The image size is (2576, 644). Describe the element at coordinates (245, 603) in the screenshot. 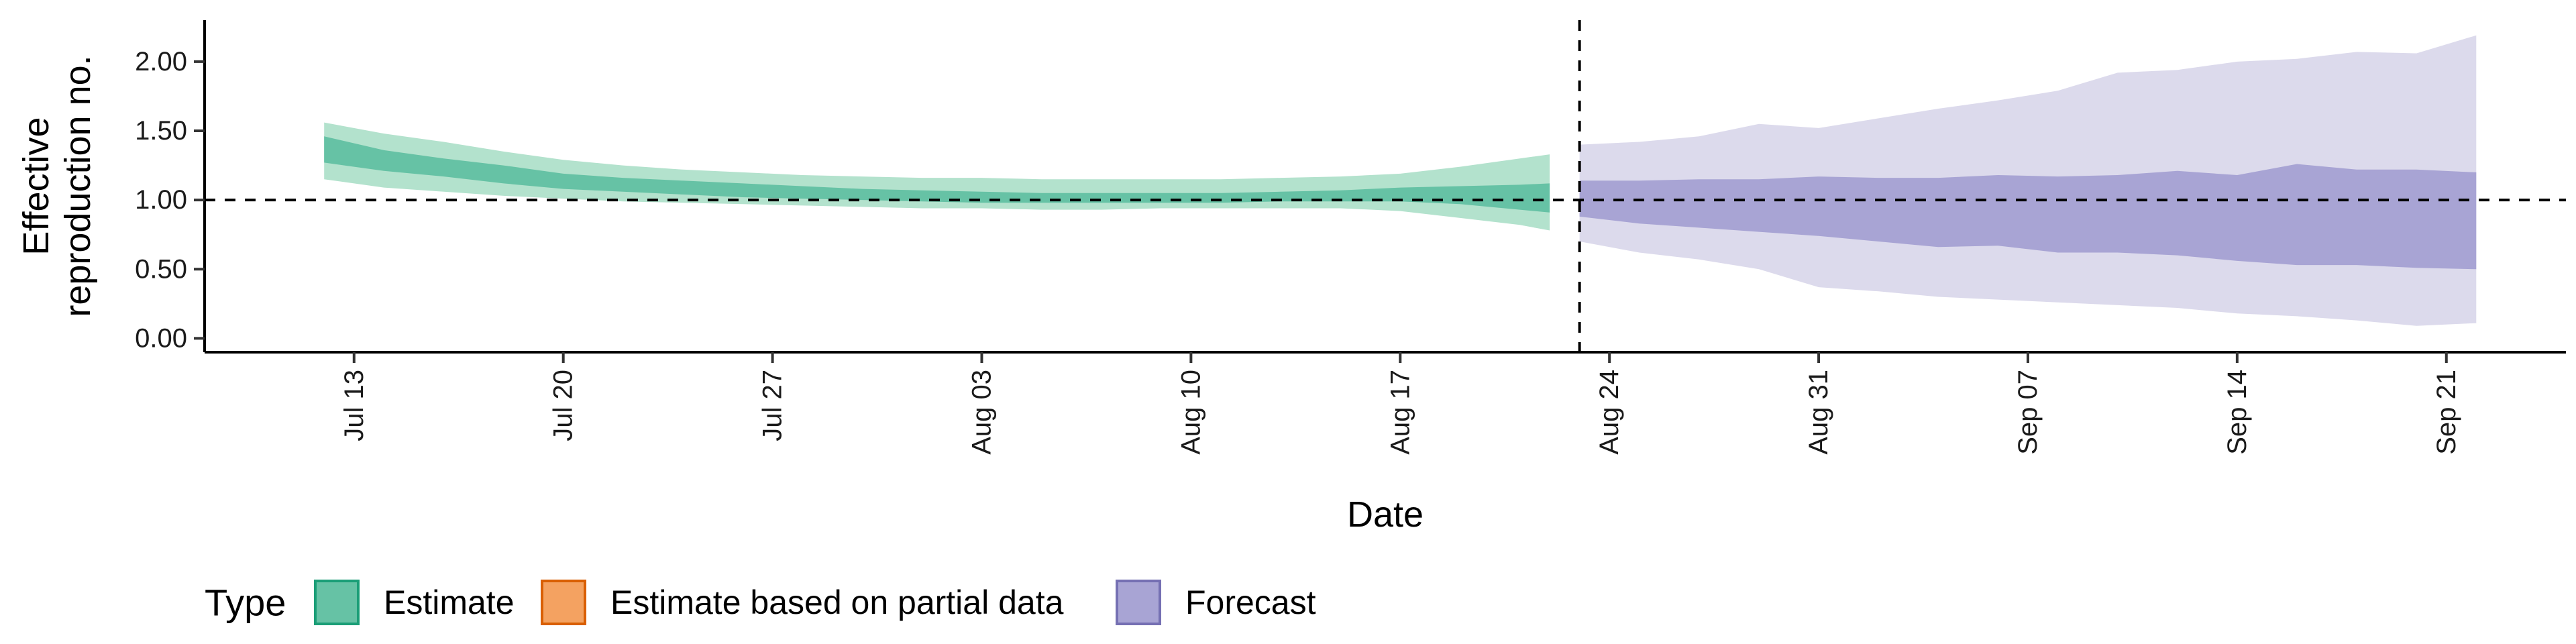

I see `legend-title: Type` at that location.